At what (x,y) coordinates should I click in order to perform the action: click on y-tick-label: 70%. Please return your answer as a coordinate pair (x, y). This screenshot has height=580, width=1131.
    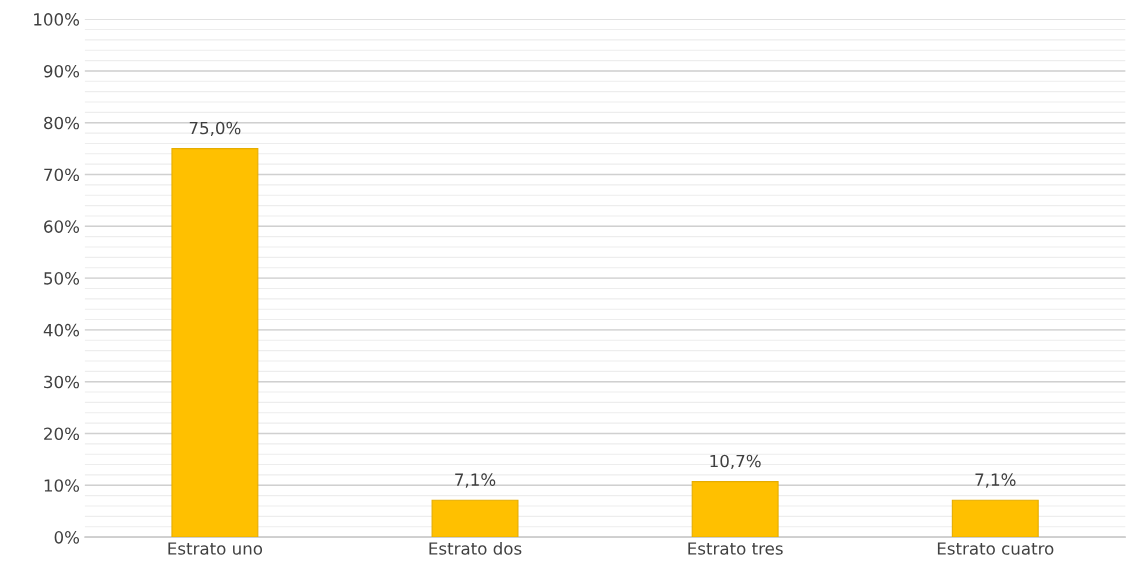
    Looking at the image, I should click on (62, 175).